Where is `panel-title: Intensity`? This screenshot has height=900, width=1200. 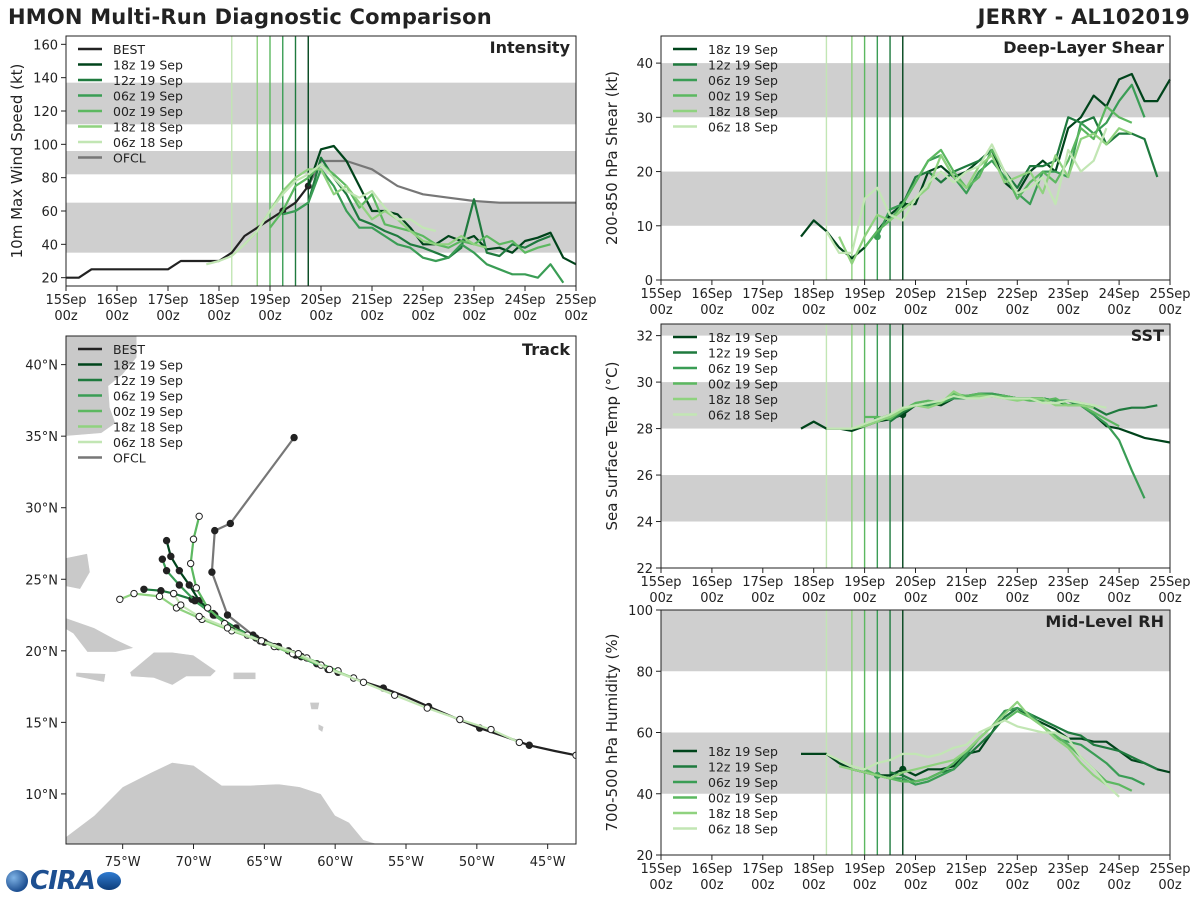 panel-title: Intensity is located at coordinates (530, 47).